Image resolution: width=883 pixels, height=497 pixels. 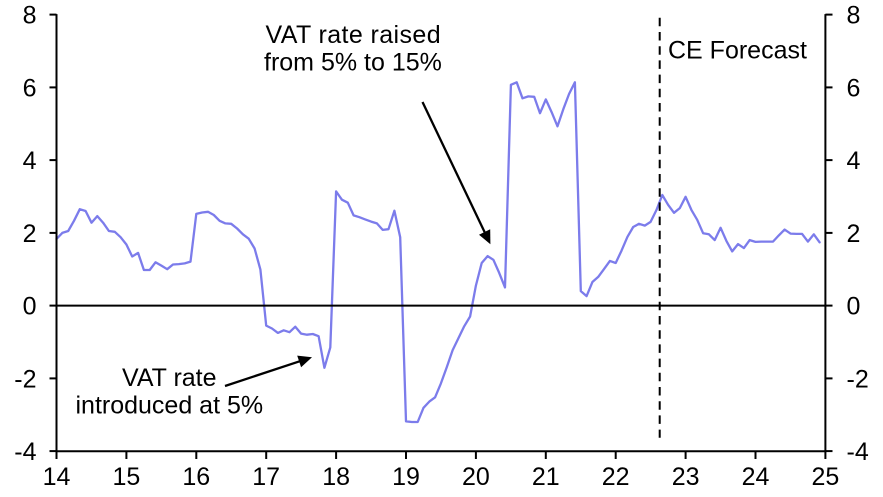 What do you see at coordinates (686, 477) in the screenshot?
I see `svg-text: 23` at bounding box center [686, 477].